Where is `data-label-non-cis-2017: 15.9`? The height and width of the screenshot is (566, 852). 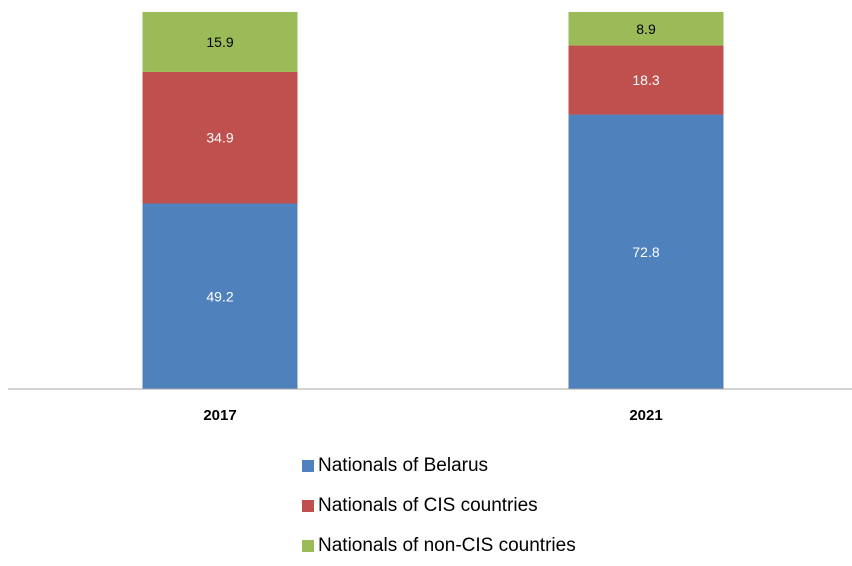
data-label-non-cis-2017: 15.9 is located at coordinates (219, 42).